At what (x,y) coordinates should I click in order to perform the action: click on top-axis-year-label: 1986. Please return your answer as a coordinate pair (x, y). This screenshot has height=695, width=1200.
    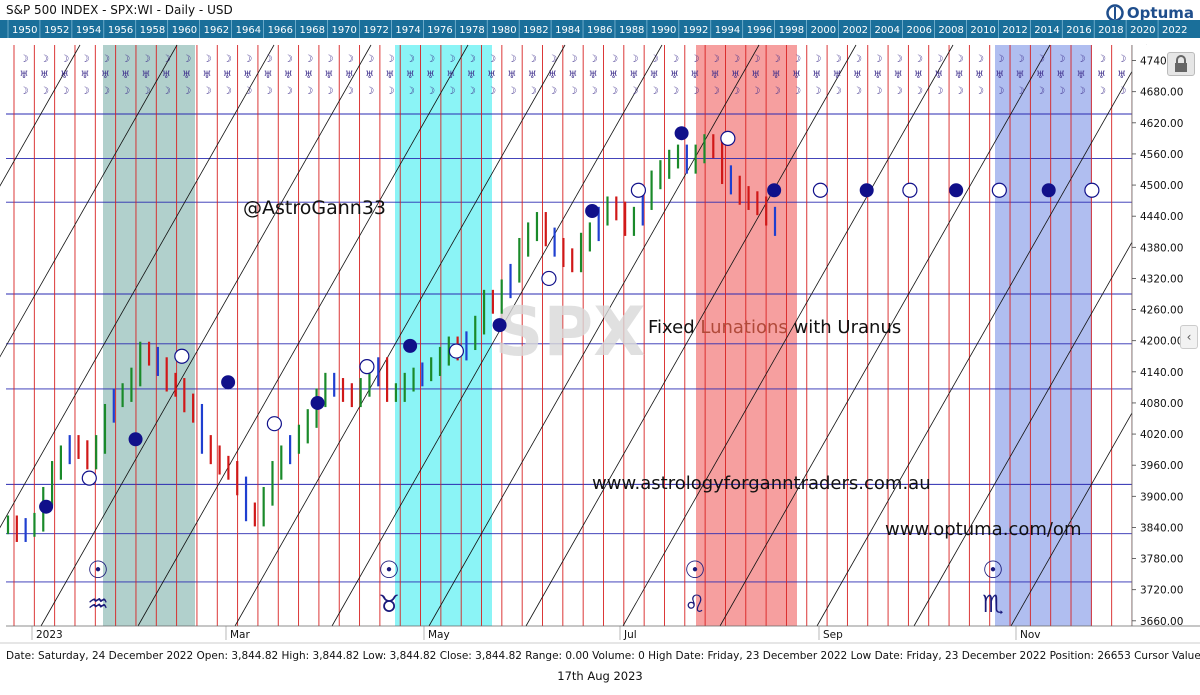
    Looking at the image, I should click on (599, 30).